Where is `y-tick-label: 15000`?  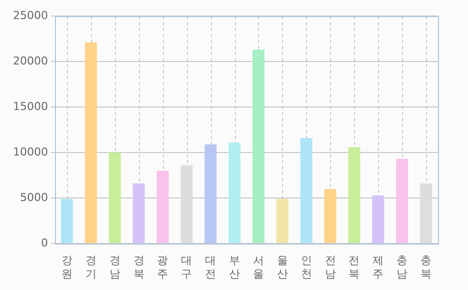 y-tick-label: 15000 is located at coordinates (30, 106).